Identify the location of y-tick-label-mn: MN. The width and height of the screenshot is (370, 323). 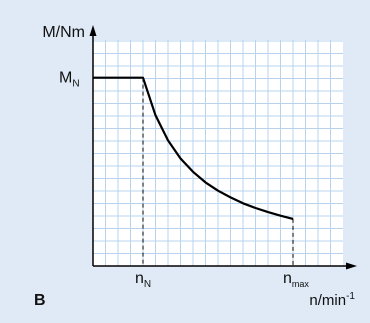
(69, 80).